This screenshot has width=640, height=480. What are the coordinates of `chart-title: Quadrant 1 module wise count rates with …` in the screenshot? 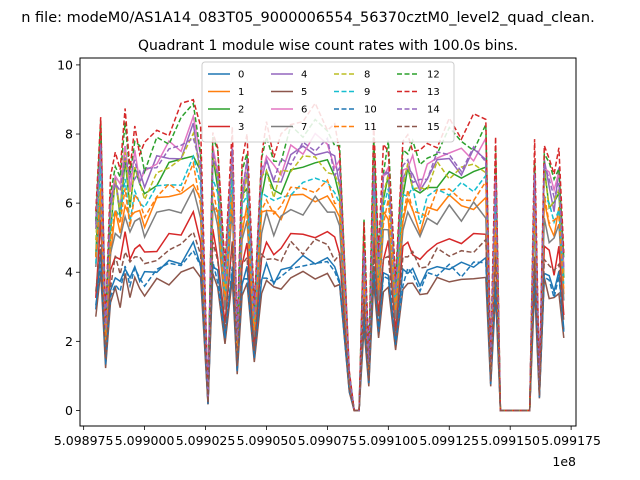 It's located at (328, 46).